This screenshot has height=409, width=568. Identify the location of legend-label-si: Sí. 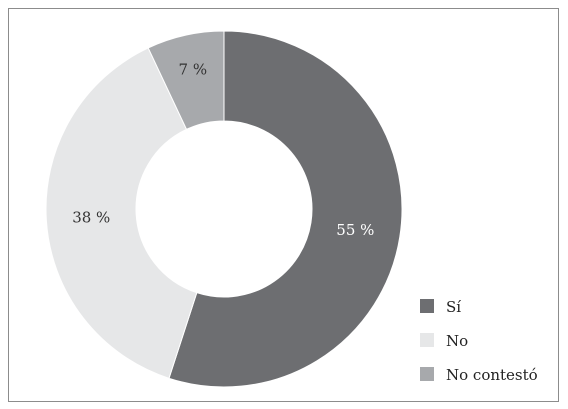
(453, 307).